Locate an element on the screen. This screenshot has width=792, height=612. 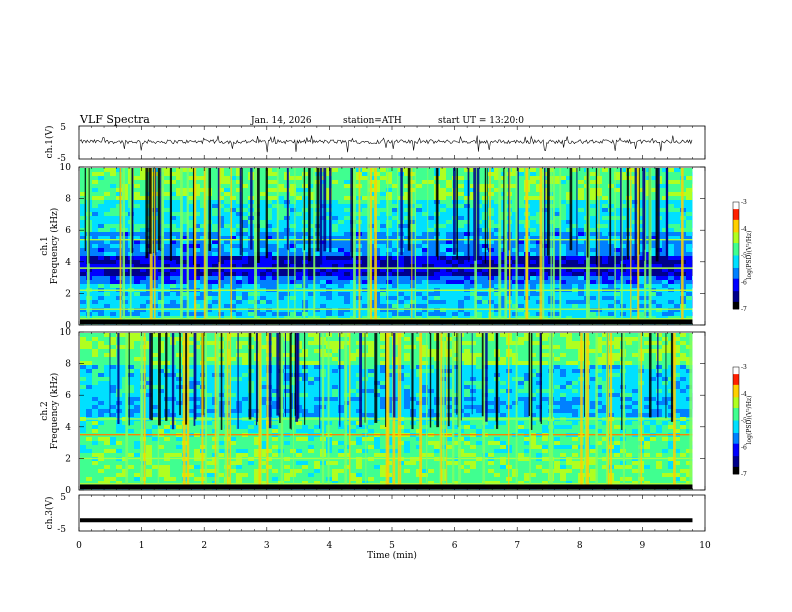
colorbar-segment is located at coordinates (736, 222).